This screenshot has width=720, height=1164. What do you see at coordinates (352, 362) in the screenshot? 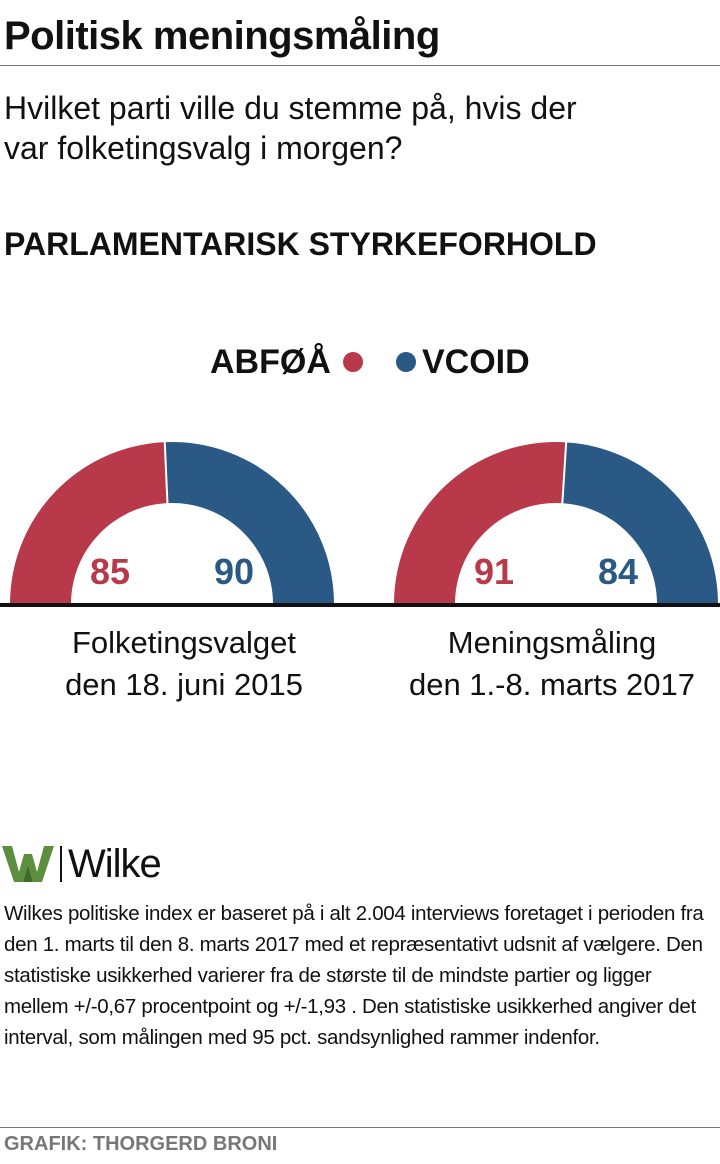
I see `legend-dot-abfoa` at bounding box center [352, 362].